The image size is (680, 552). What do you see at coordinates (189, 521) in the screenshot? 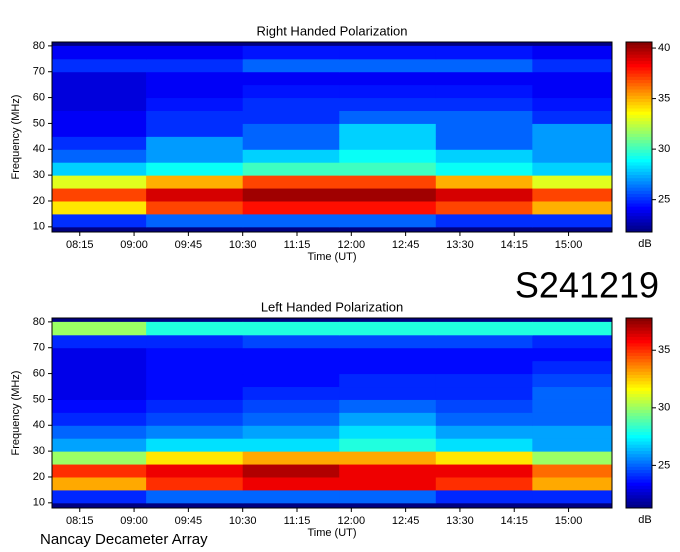
I see `x-tick-label: 09:45` at bounding box center [189, 521].